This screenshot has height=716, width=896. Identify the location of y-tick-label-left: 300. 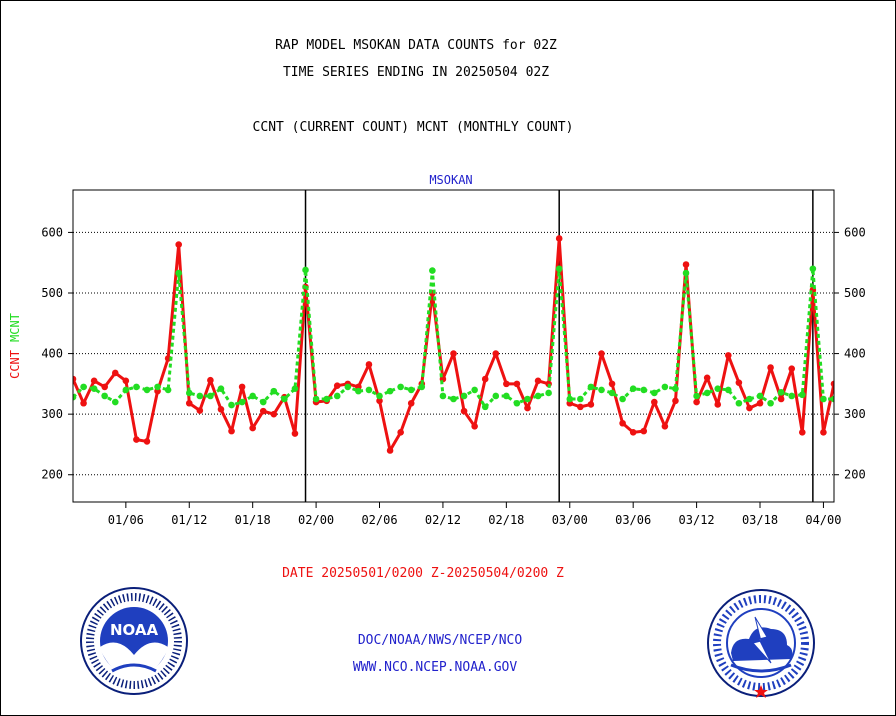
(52, 414).